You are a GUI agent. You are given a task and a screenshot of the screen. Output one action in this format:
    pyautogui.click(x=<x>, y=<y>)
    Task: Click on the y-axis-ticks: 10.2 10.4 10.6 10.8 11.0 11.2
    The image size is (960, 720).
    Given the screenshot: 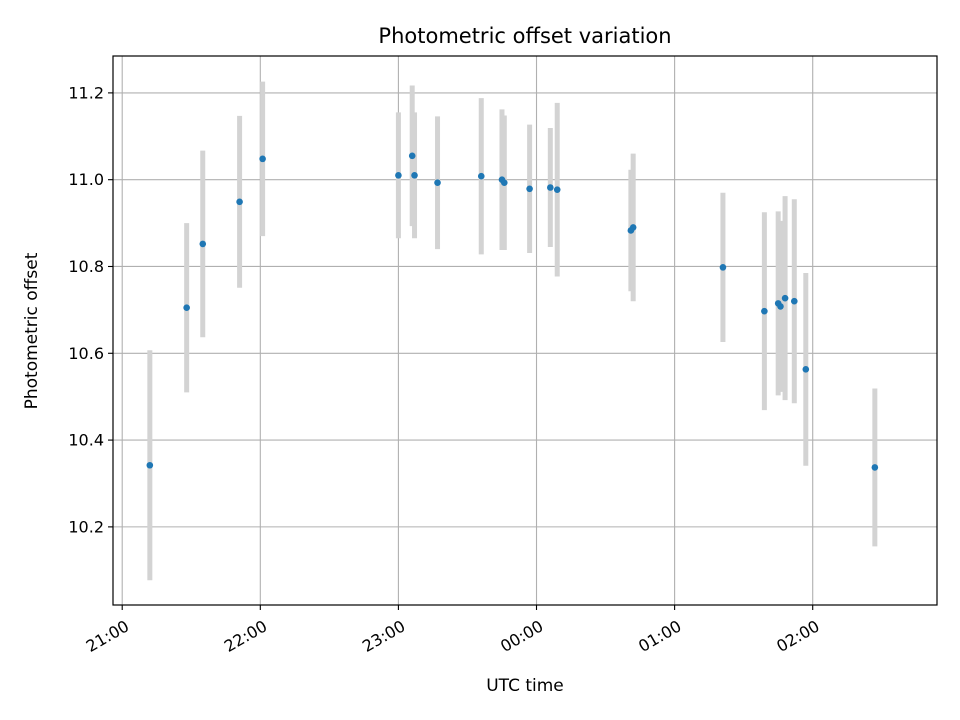 What is the action you would take?
    pyautogui.click(x=90, y=309)
    